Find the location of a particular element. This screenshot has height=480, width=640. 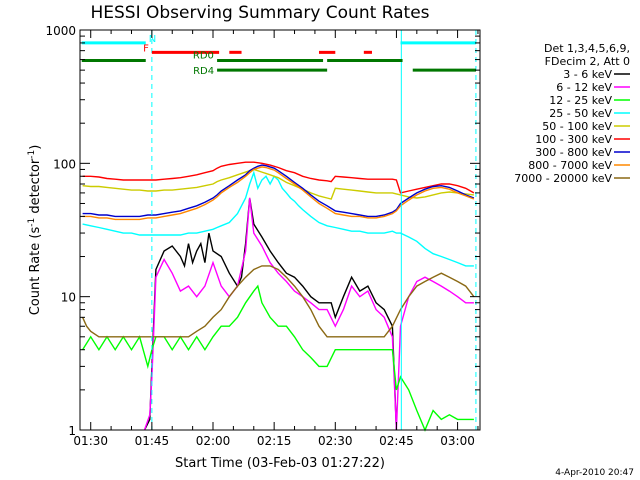

y-axis-label: Count Rate (s-1 detector-1) is located at coordinates (35, 230).